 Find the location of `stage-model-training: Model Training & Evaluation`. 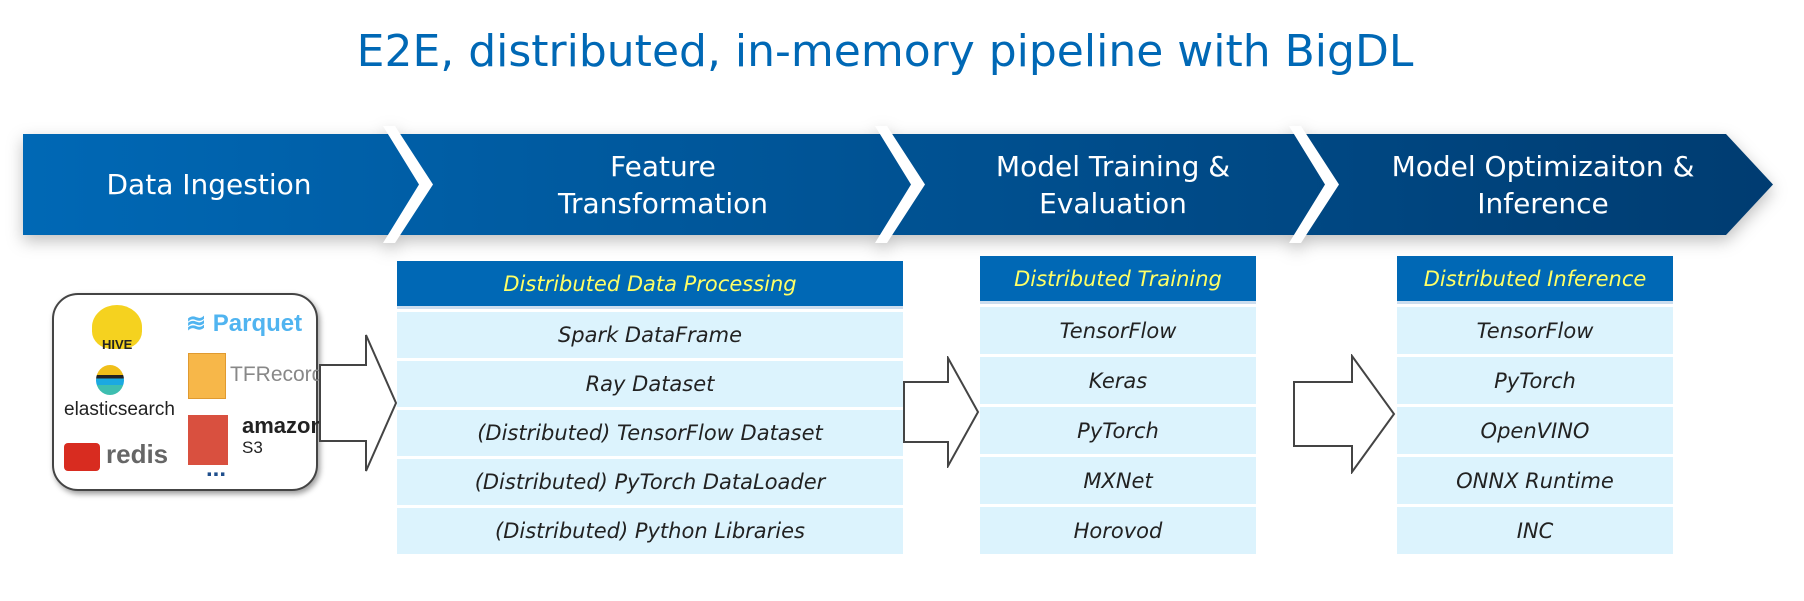

stage-model-training: Model Training & Evaluation is located at coordinates (1113, 184).